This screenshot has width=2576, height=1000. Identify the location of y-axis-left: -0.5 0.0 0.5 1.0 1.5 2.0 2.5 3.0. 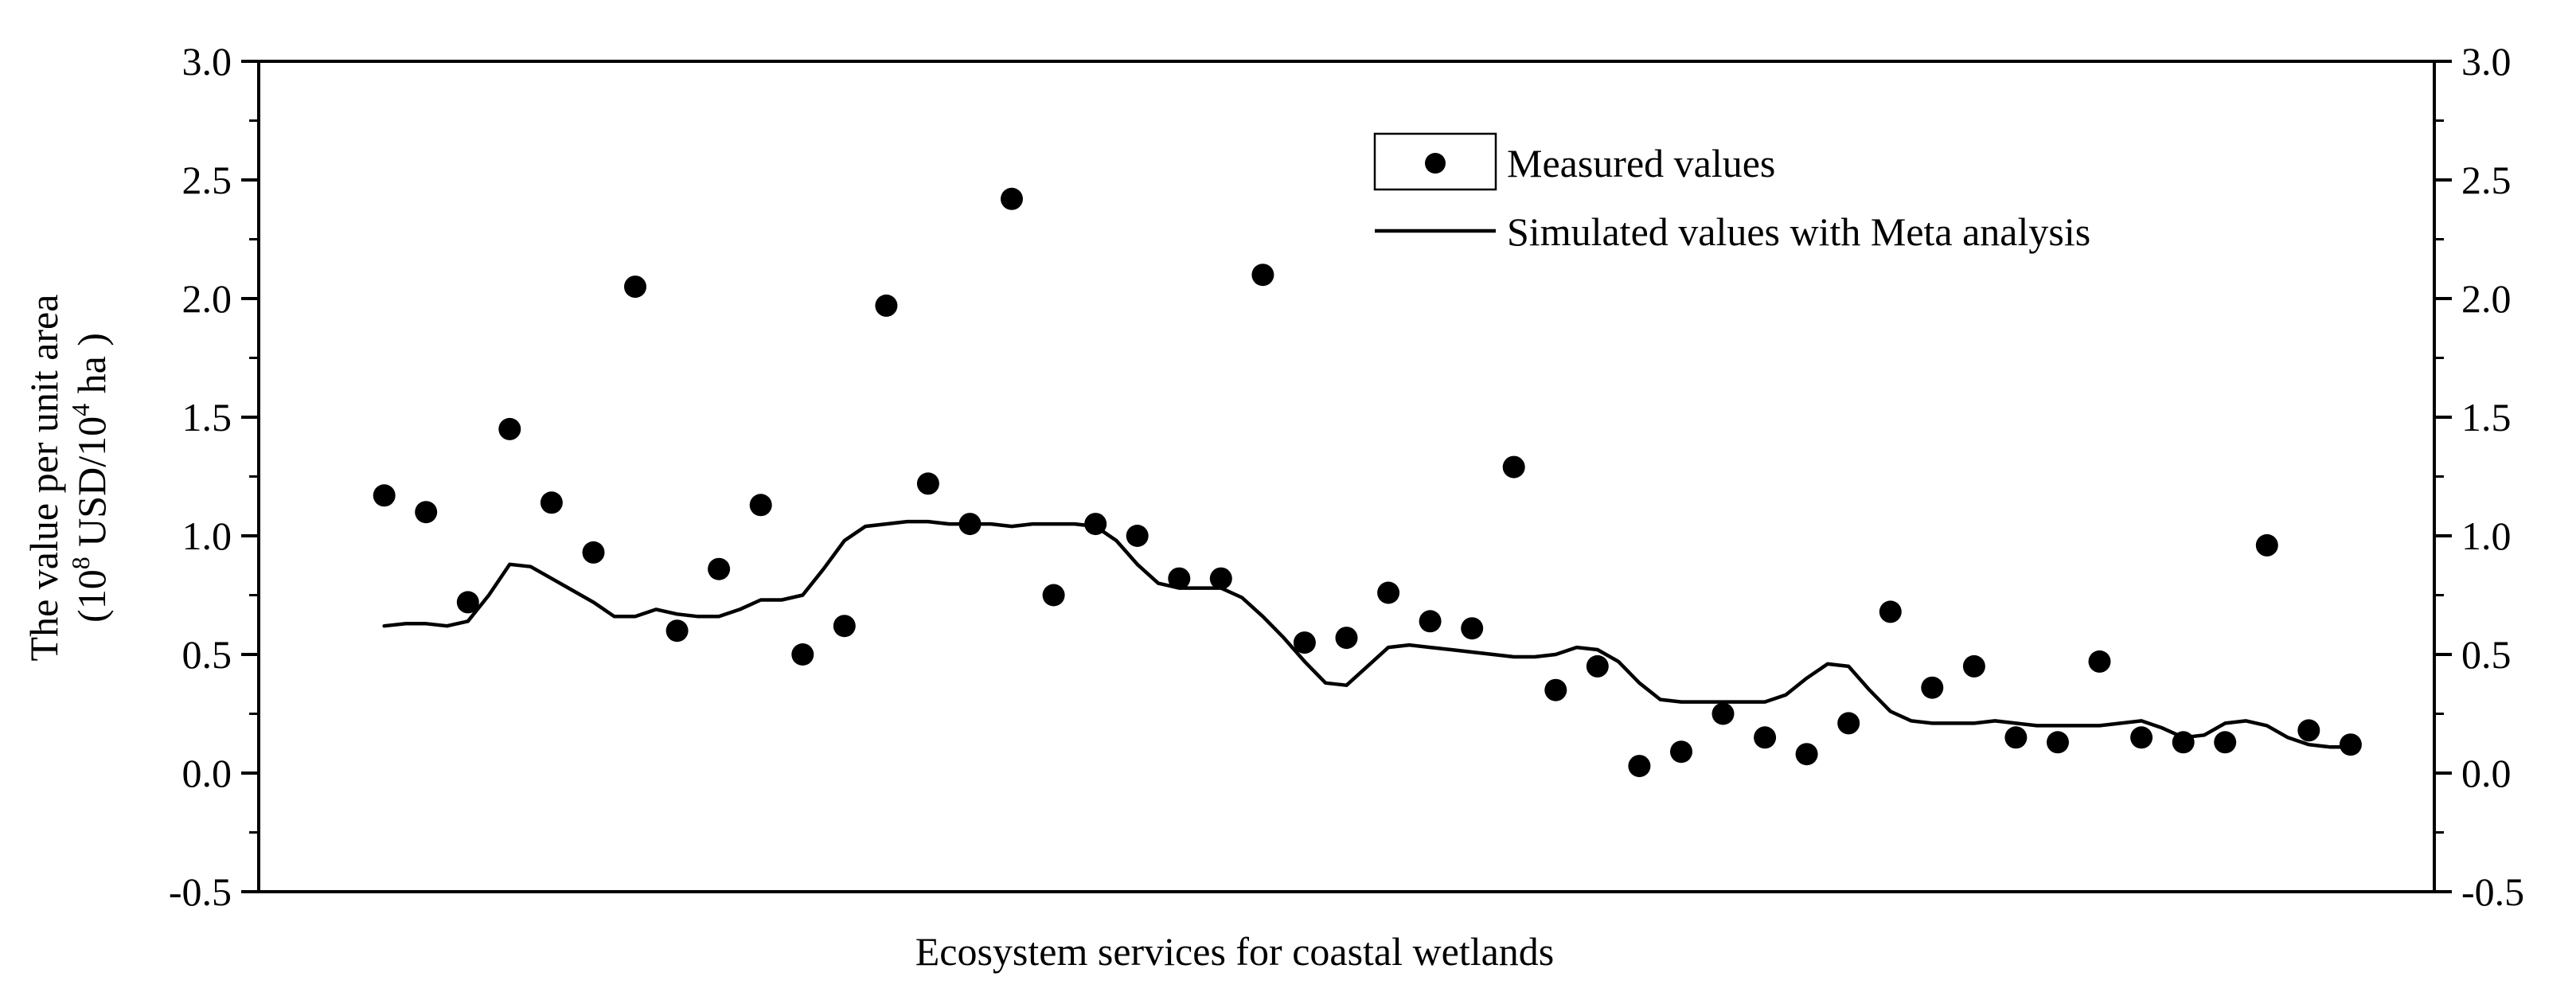
(214, 477).